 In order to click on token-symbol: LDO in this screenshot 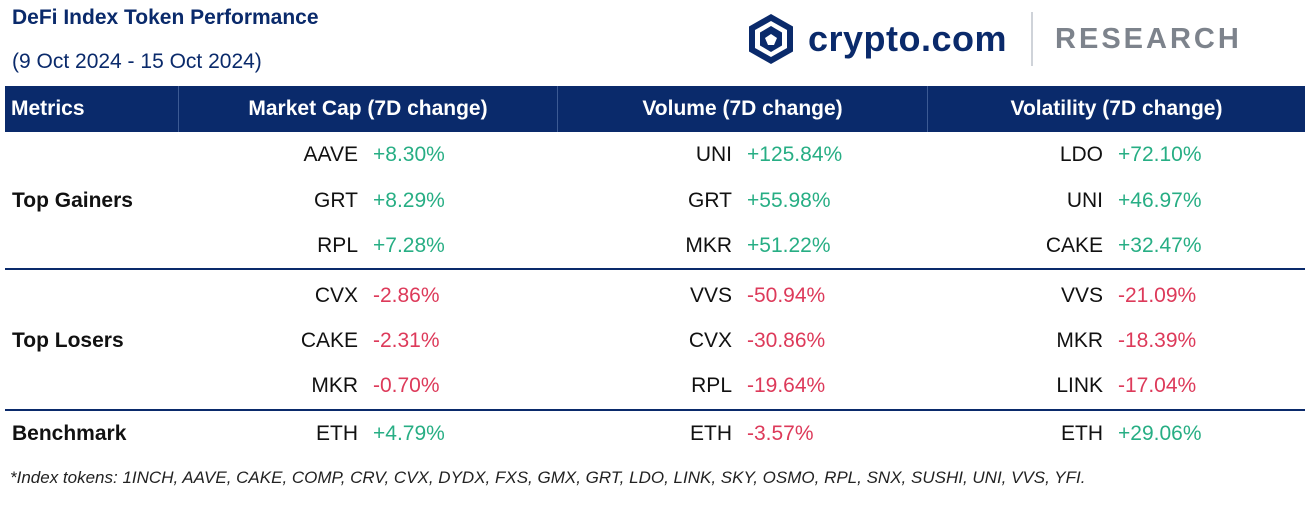, I will do `click(1081, 154)`.